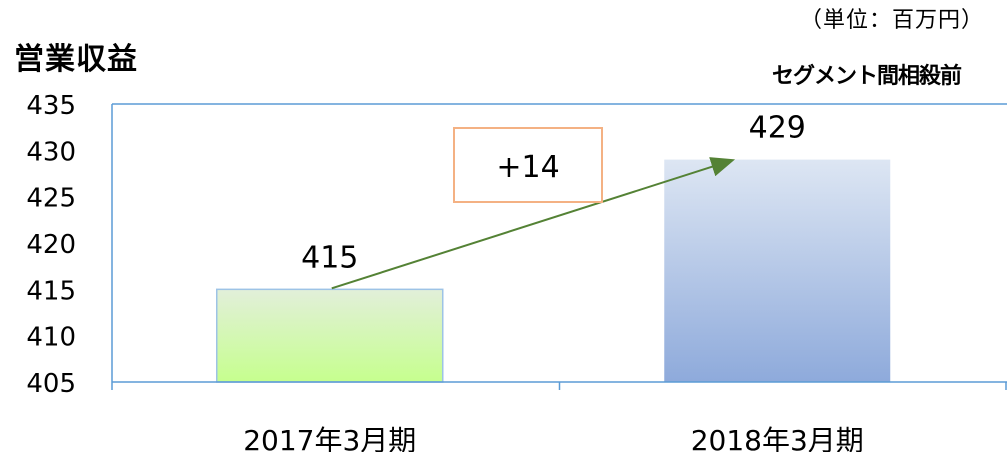  What do you see at coordinates (51, 199) in the screenshot?
I see `y-tick-label: 425` at bounding box center [51, 199].